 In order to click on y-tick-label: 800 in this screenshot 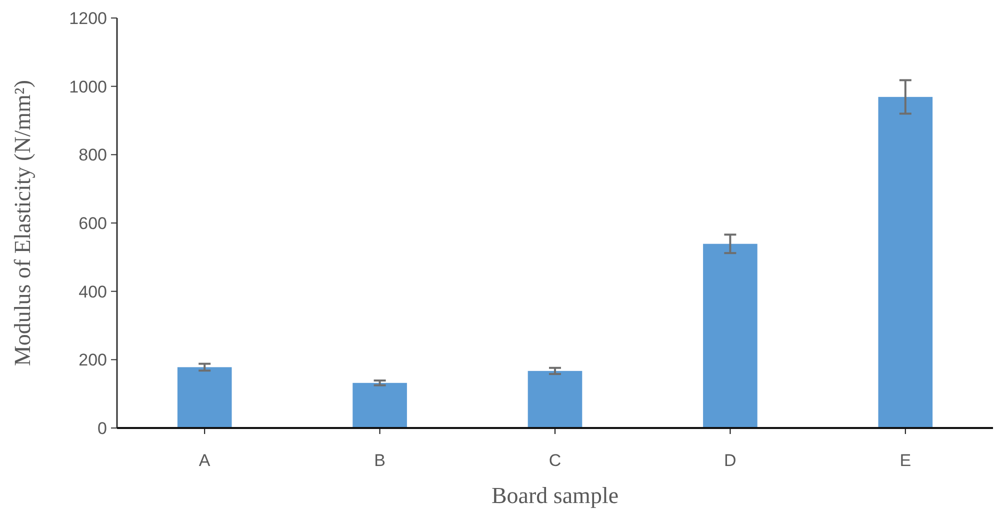, I will do `click(92, 155)`.